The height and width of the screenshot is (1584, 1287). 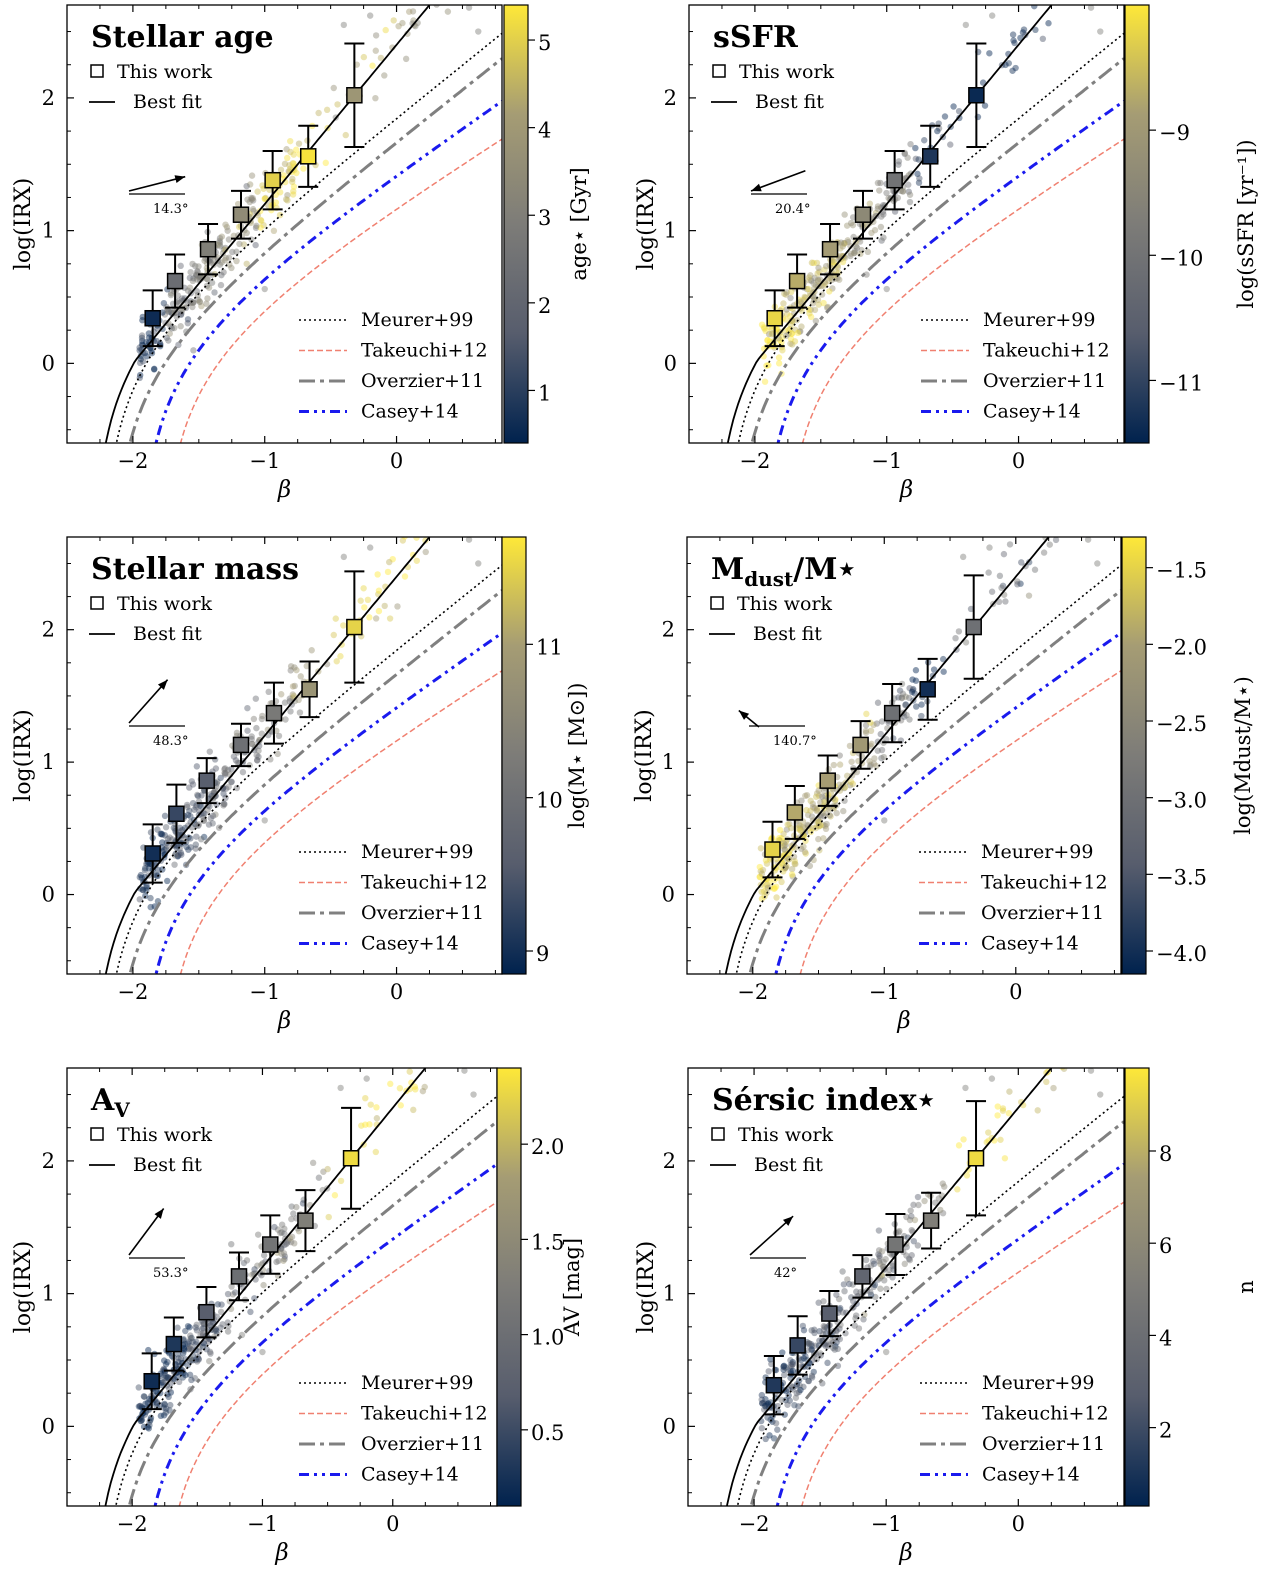 I want to click on legend-label-1: Takeuchi+12, so click(x=1044, y=883).